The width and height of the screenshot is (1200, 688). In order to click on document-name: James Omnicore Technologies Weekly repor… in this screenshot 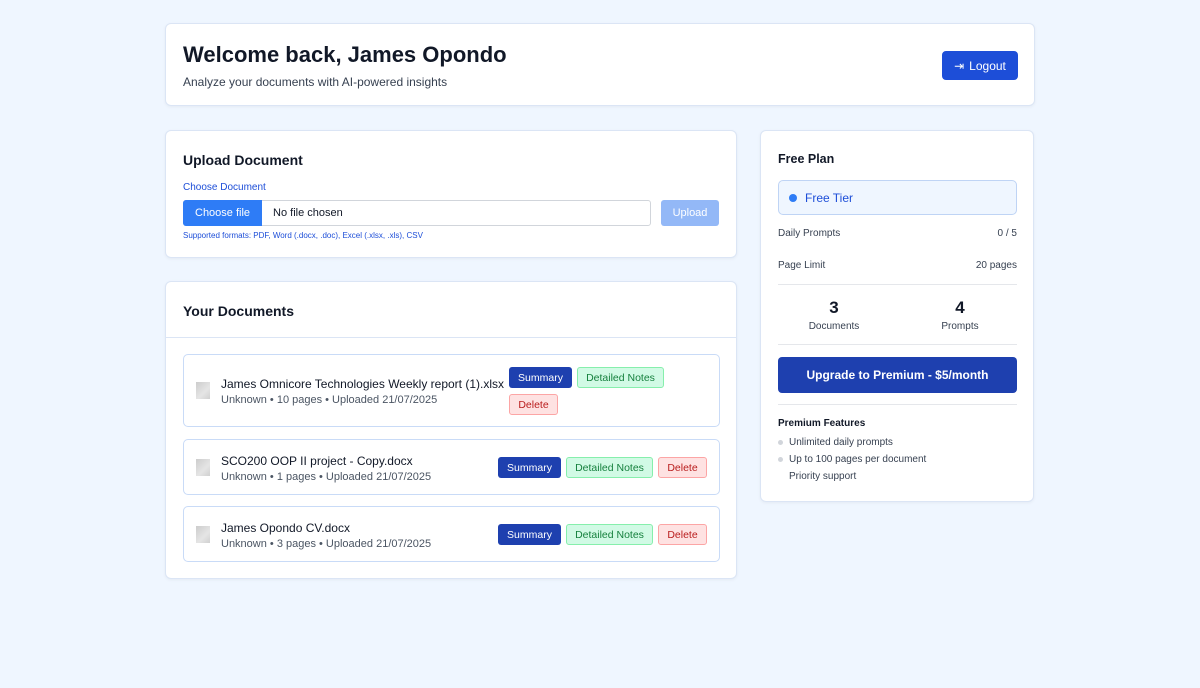, I will do `click(362, 384)`.